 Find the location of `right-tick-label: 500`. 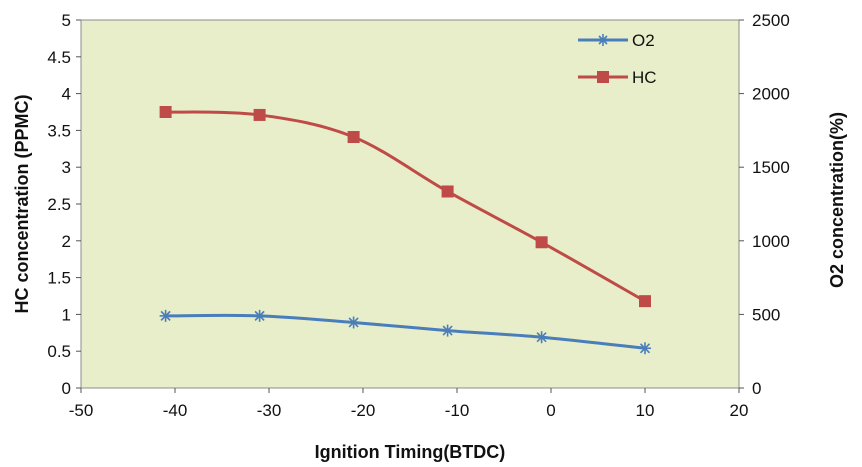

right-tick-label: 500 is located at coordinates (766, 314).